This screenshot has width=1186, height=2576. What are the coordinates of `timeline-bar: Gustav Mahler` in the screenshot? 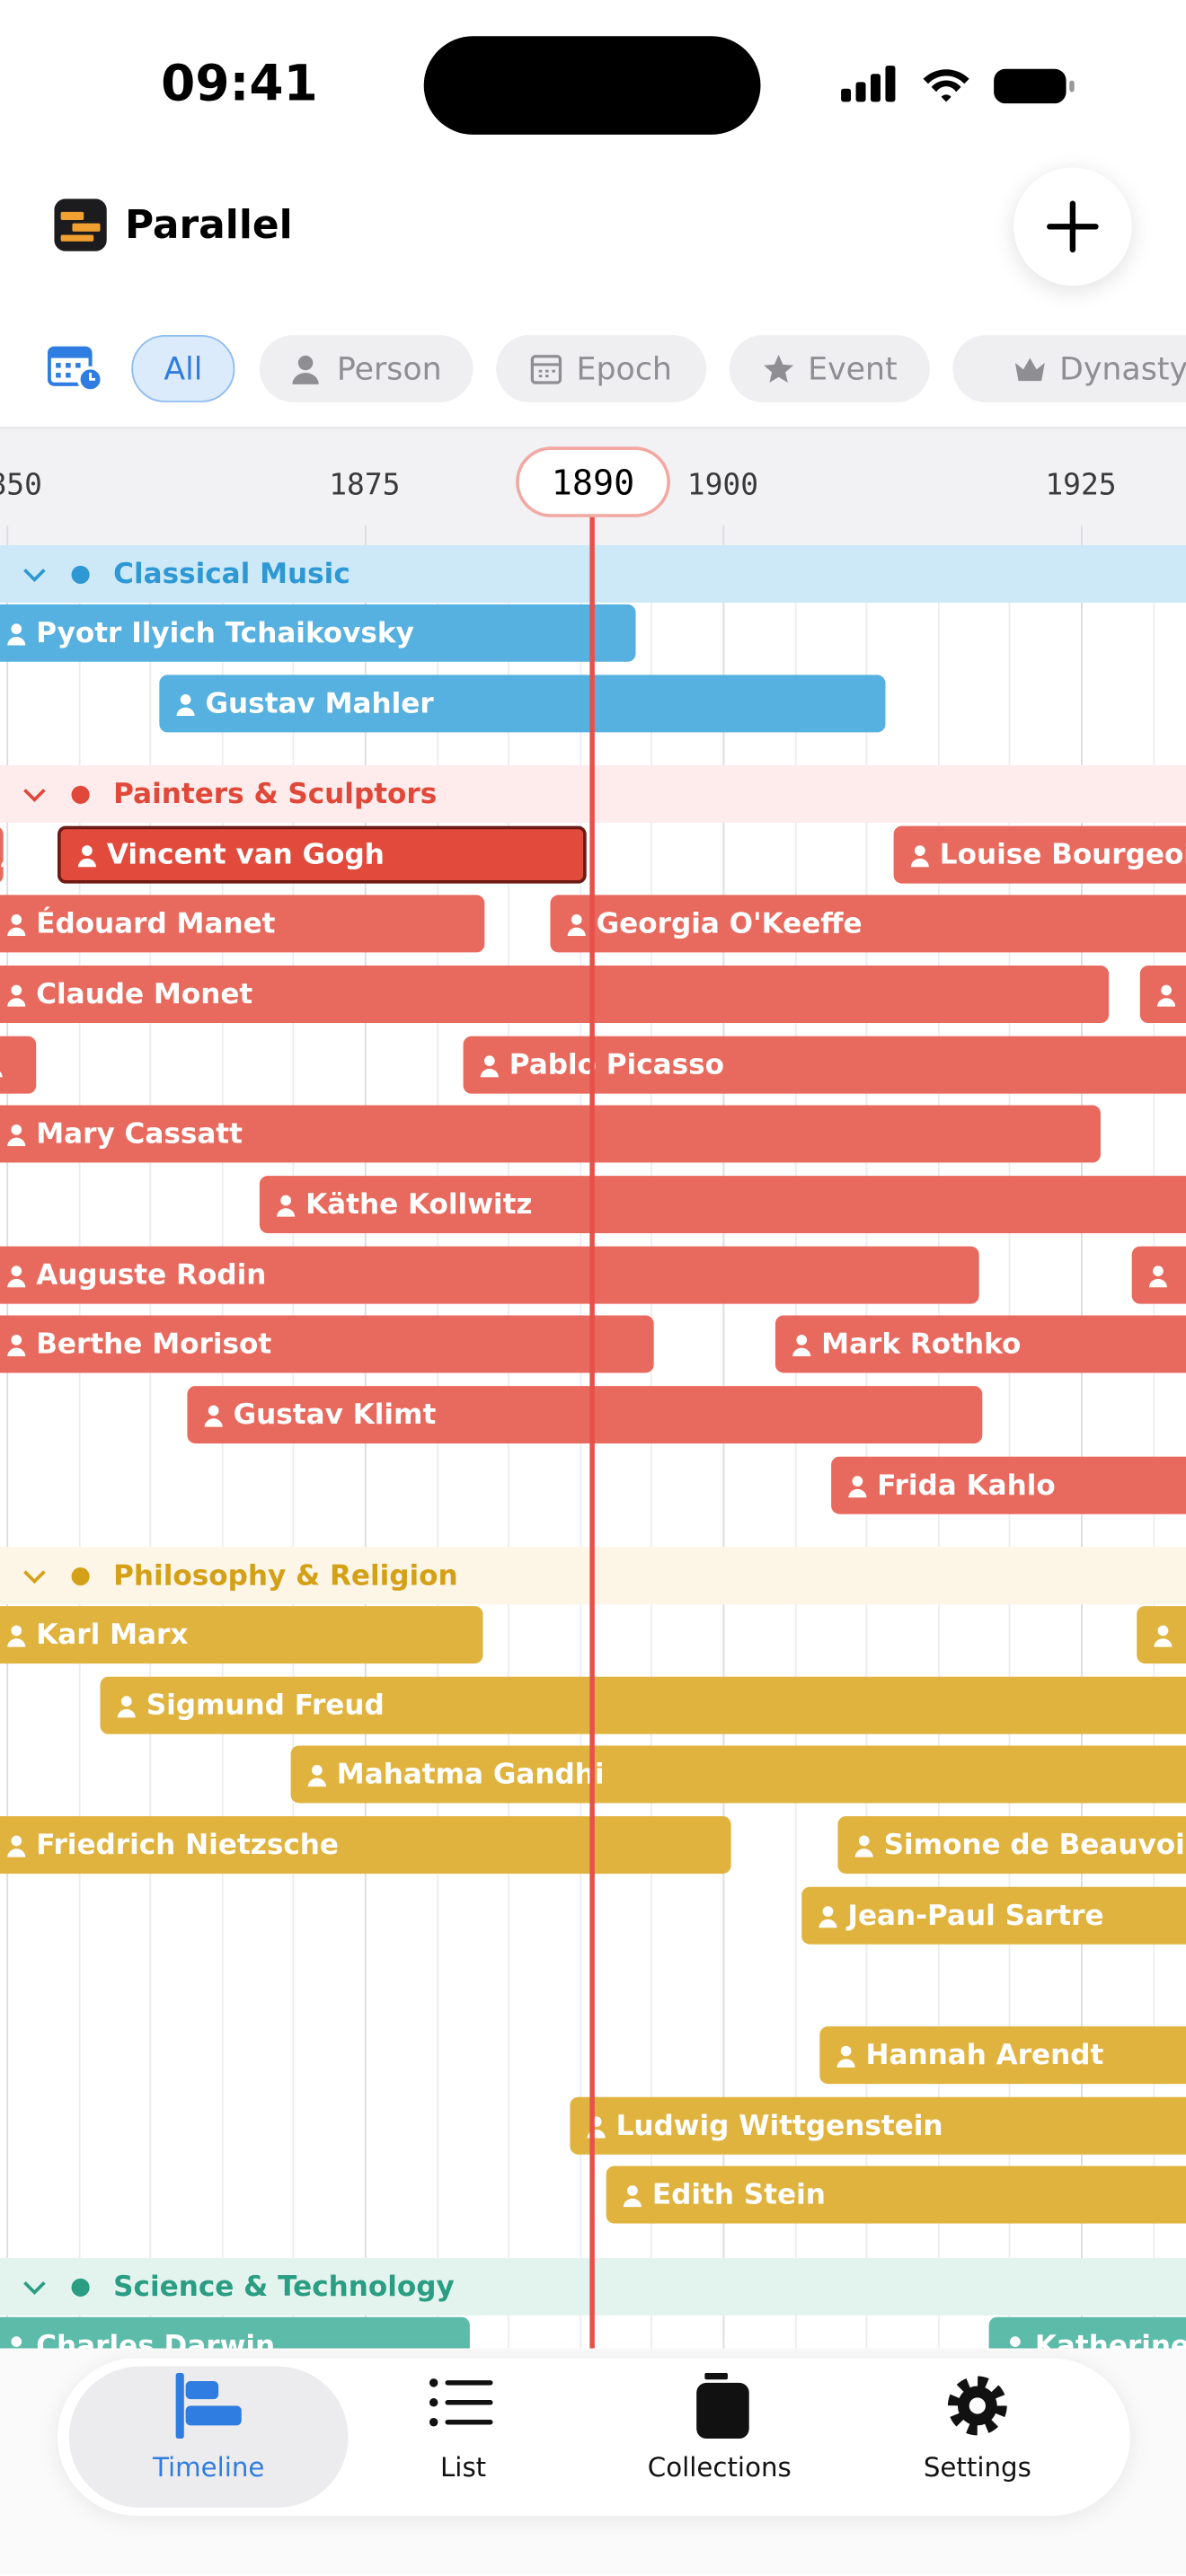 It's located at (522, 704).